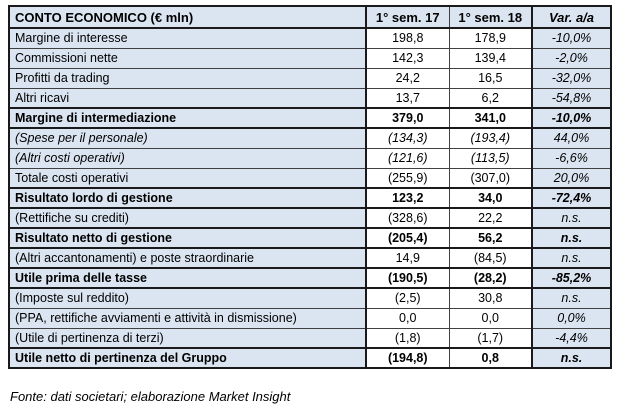  What do you see at coordinates (490, 98) in the screenshot?
I see `value-sem1-18: 6,2` at bounding box center [490, 98].